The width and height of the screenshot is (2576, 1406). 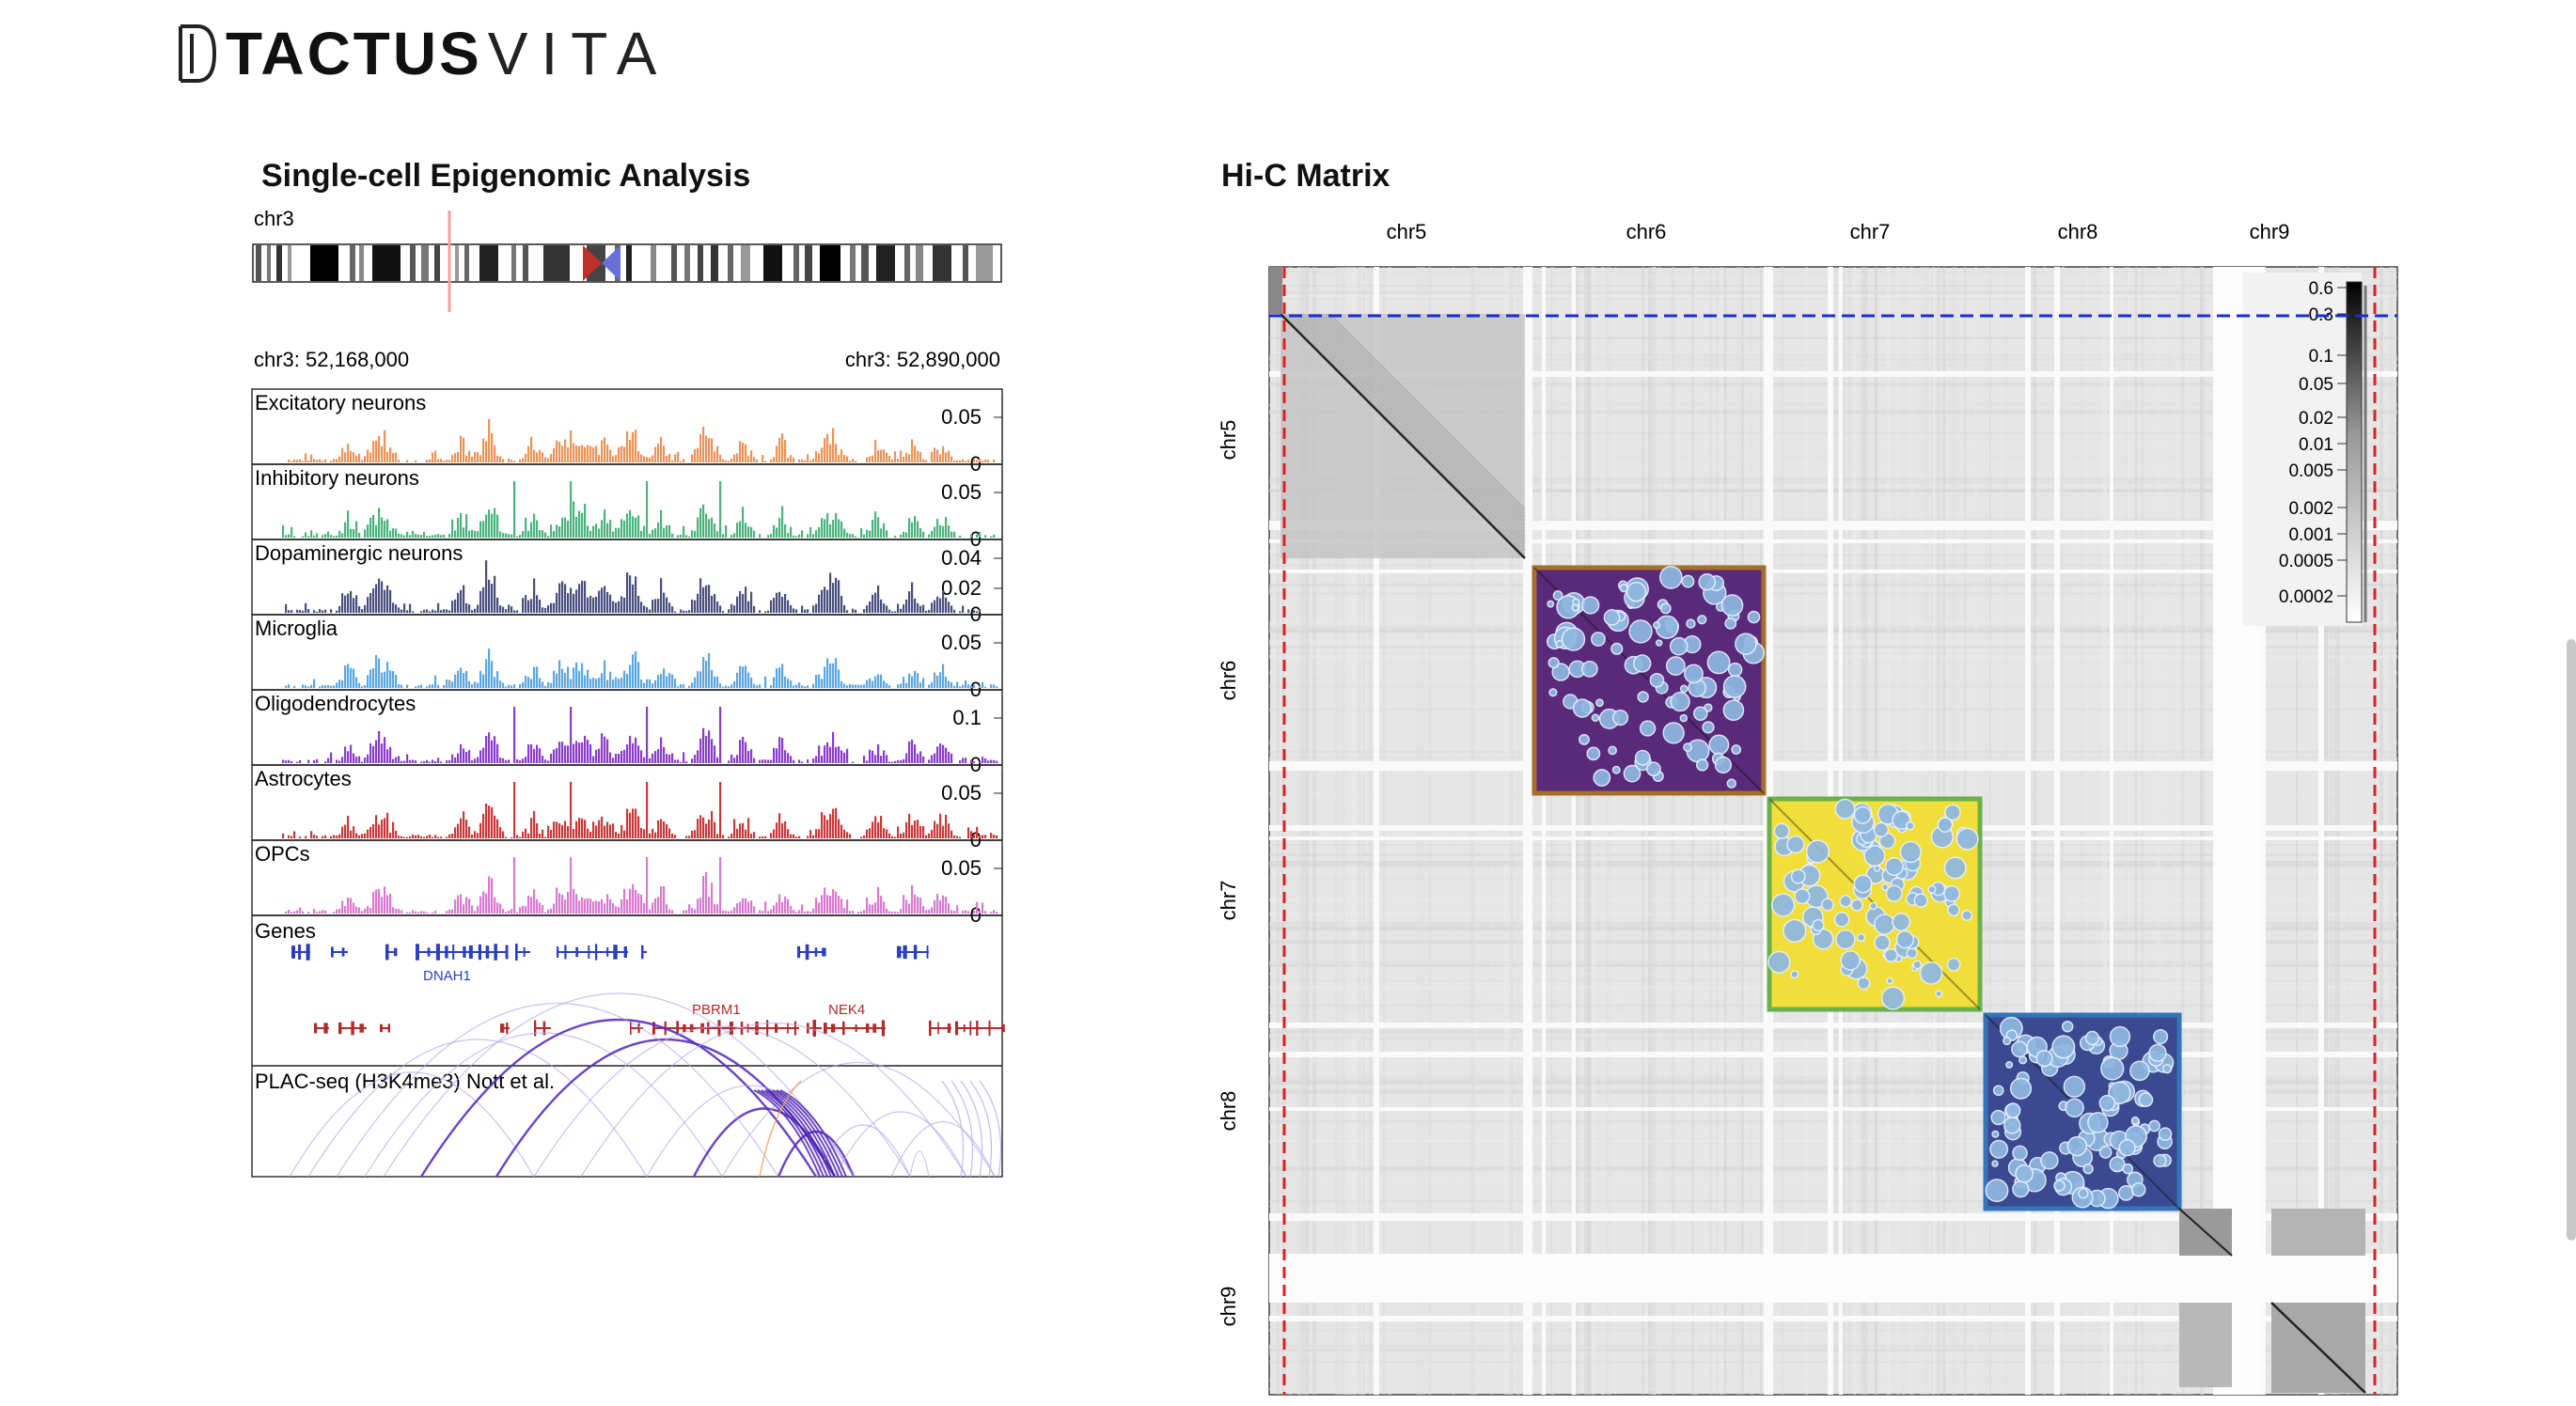 What do you see at coordinates (2082, 1111) in the screenshot?
I see `hic-highlight-block-chr8` at bounding box center [2082, 1111].